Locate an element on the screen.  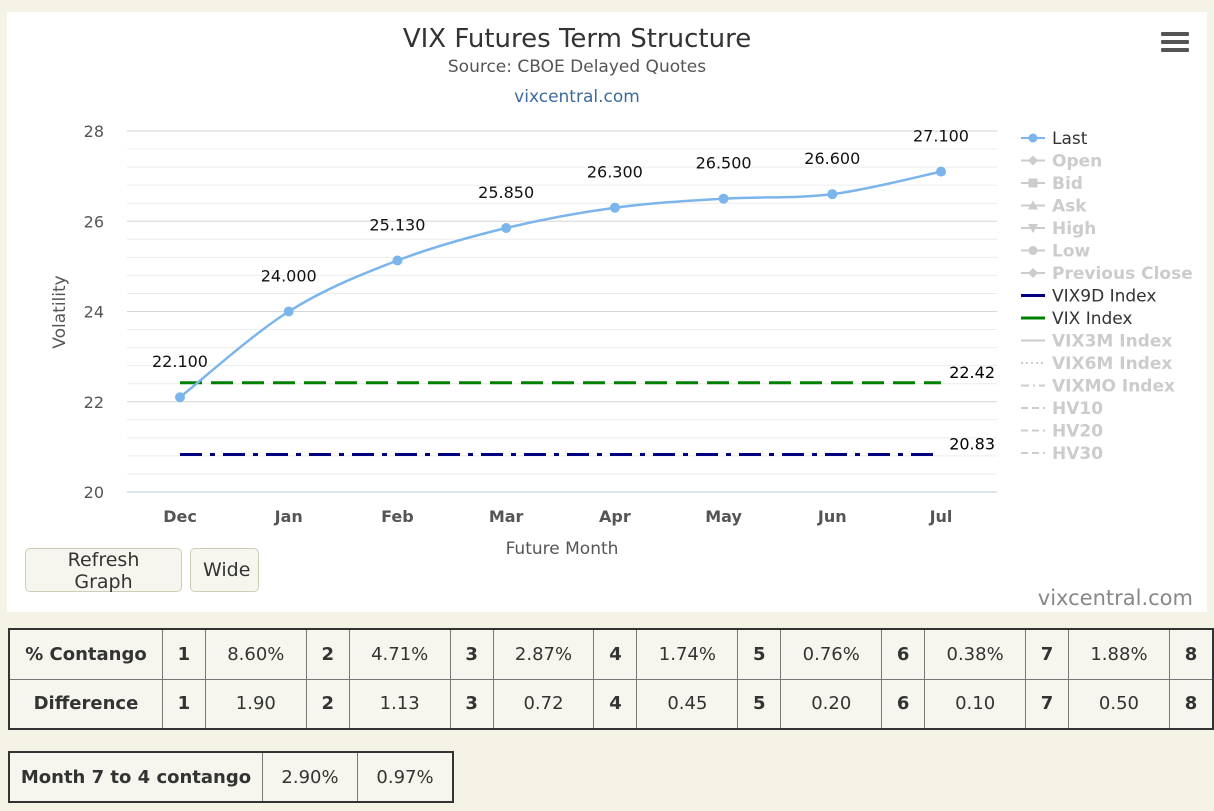
legend-item-previous-close: Previous Close is located at coordinates (1107, 274).